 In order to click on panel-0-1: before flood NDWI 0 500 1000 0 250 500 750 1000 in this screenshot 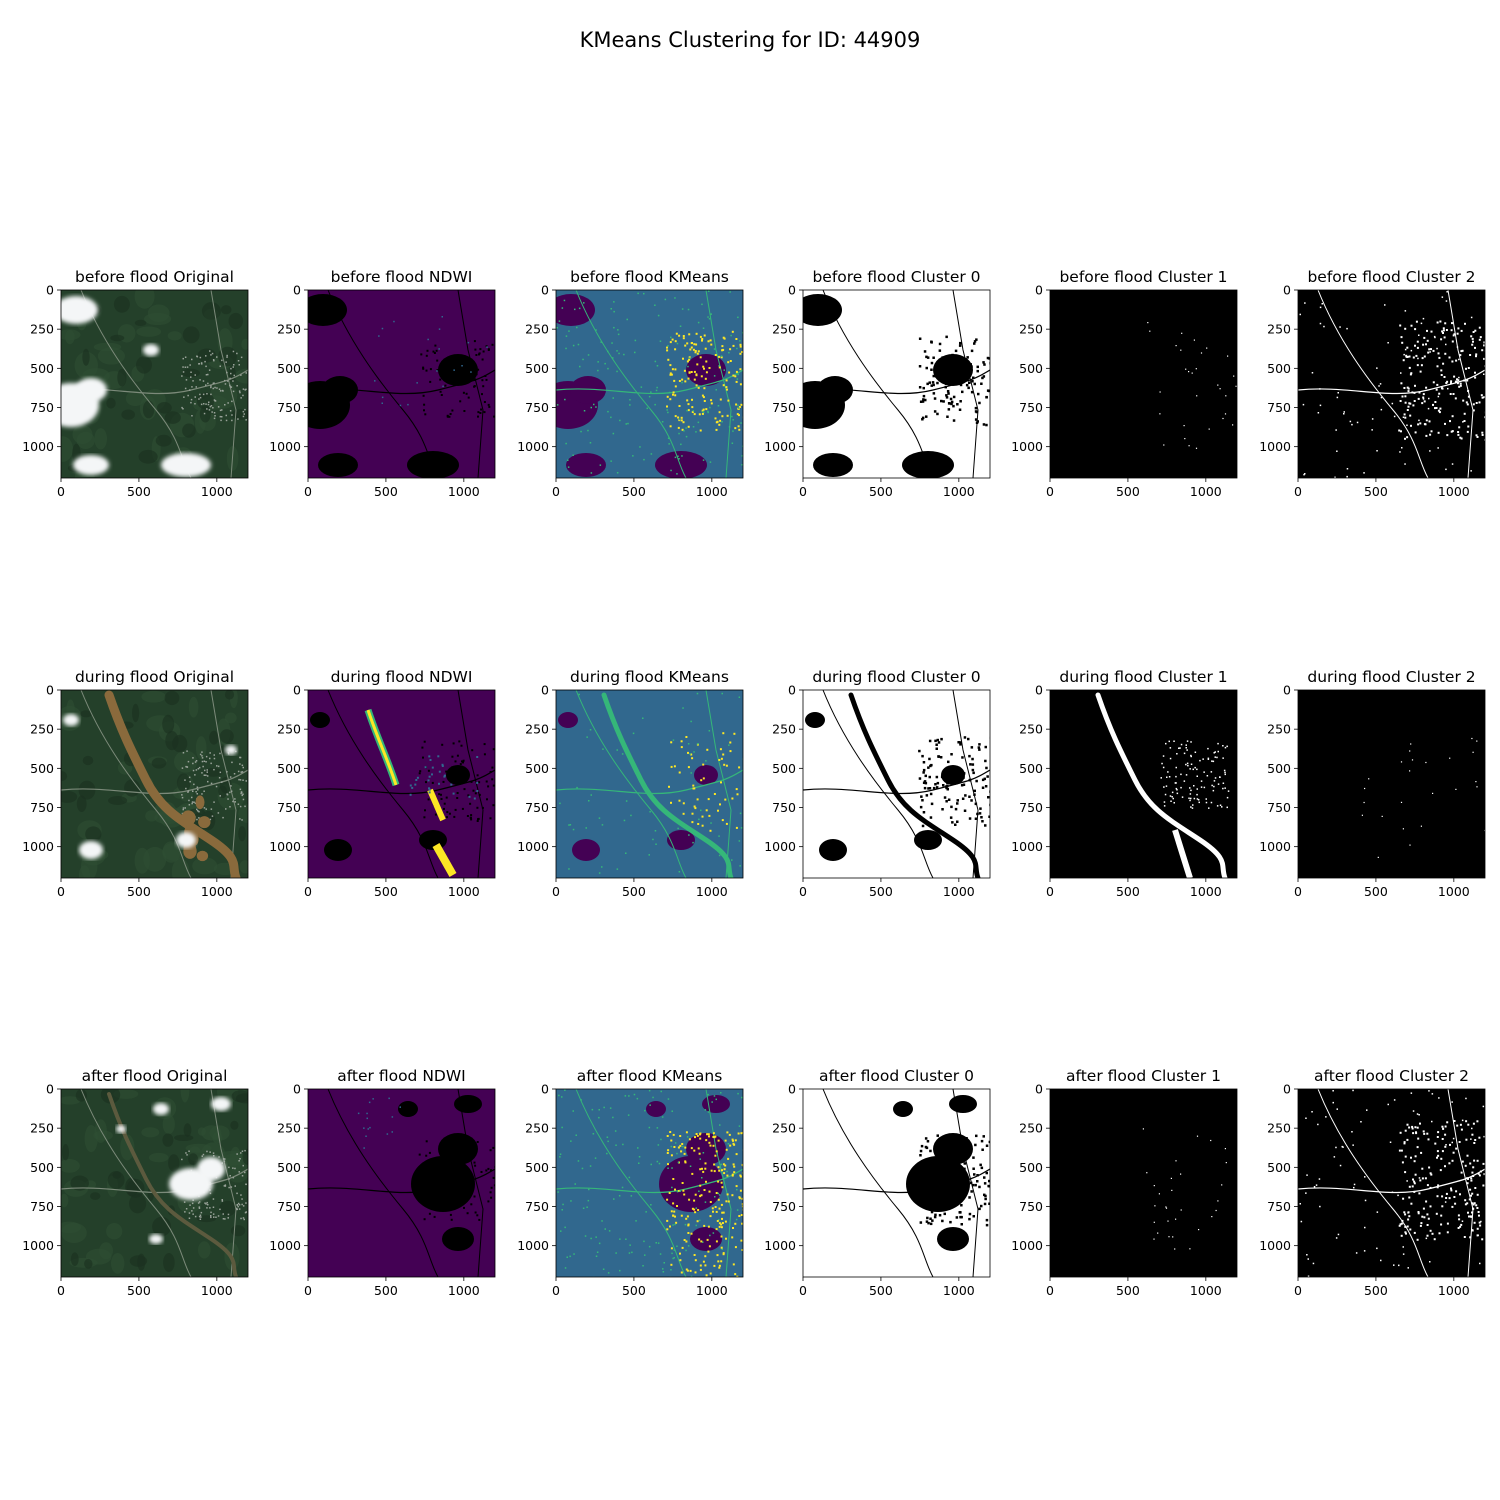, I will do `click(382, 383)`.